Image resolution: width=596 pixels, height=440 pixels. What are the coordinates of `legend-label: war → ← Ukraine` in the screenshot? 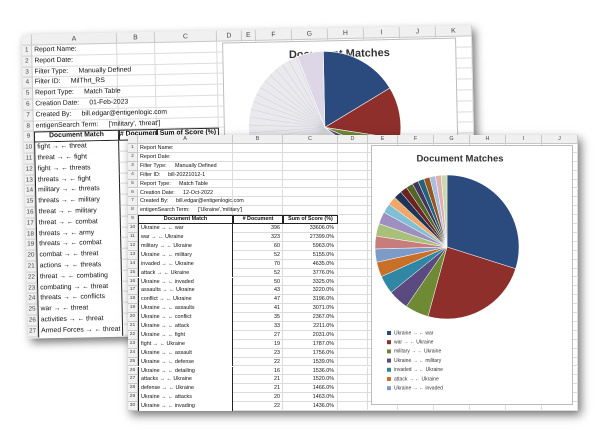 It's located at (414, 343).